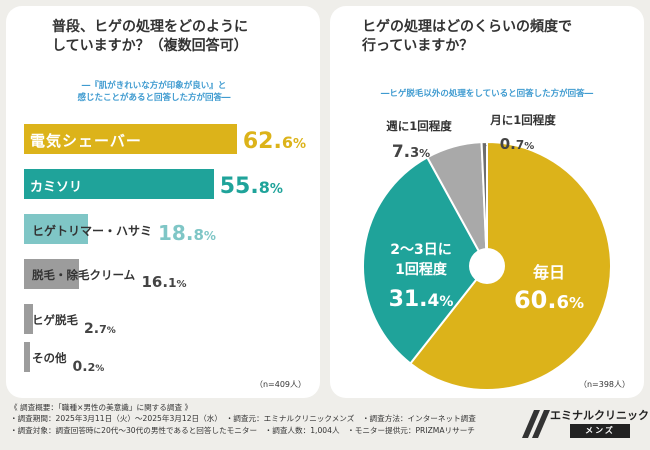 The image size is (650, 450). What do you see at coordinates (420, 250) in the screenshot?
I see `pie-label-1a: 2～3日に` at bounding box center [420, 250].